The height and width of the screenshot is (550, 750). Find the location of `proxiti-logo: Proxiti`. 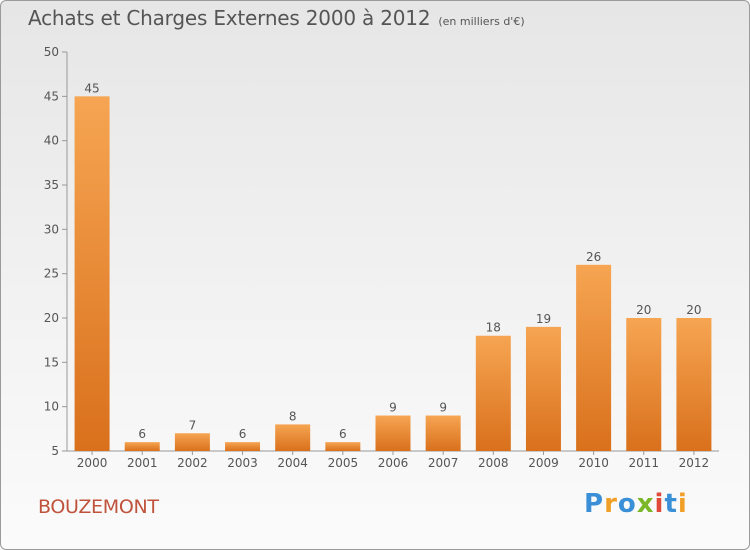

proxiti-logo: Proxiti is located at coordinates (636, 504).